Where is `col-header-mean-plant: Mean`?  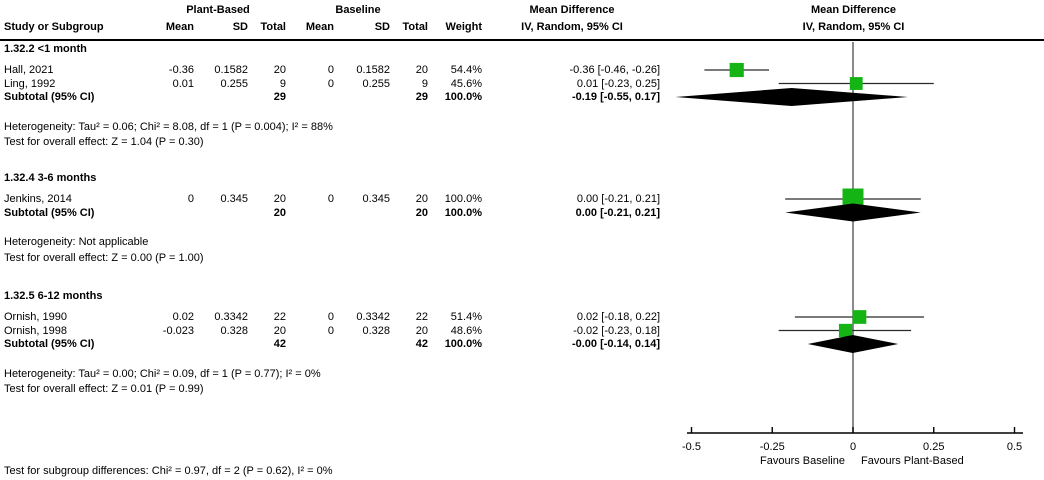 col-header-mean-plant: Mean is located at coordinates (179, 27).